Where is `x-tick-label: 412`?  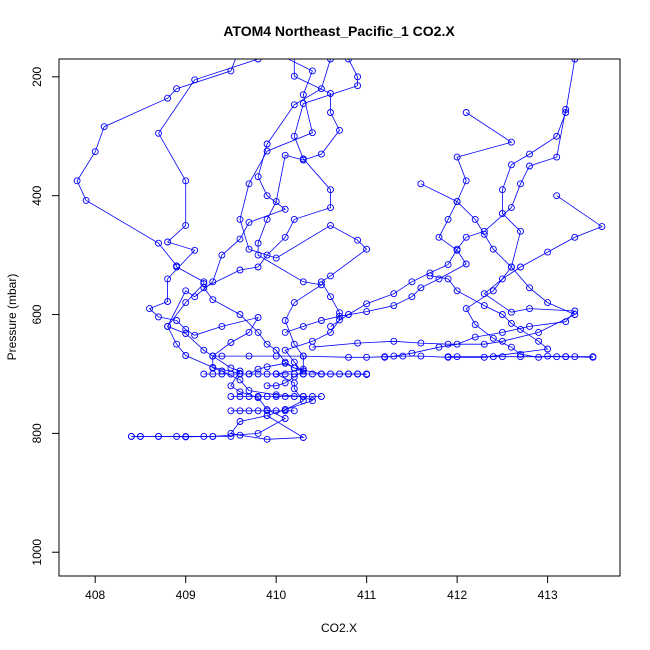
x-tick-label: 412 is located at coordinates (457, 595).